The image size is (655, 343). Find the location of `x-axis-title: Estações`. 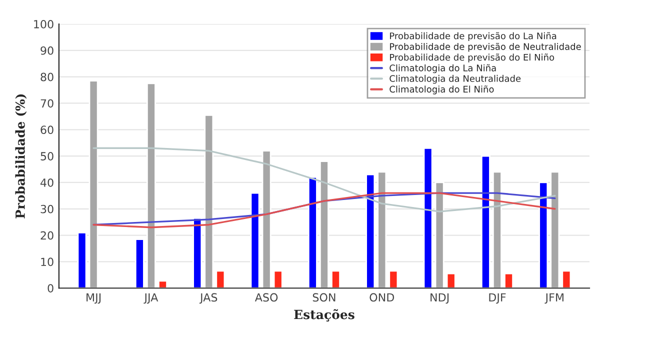

x-axis-title: Estações is located at coordinates (324, 315).